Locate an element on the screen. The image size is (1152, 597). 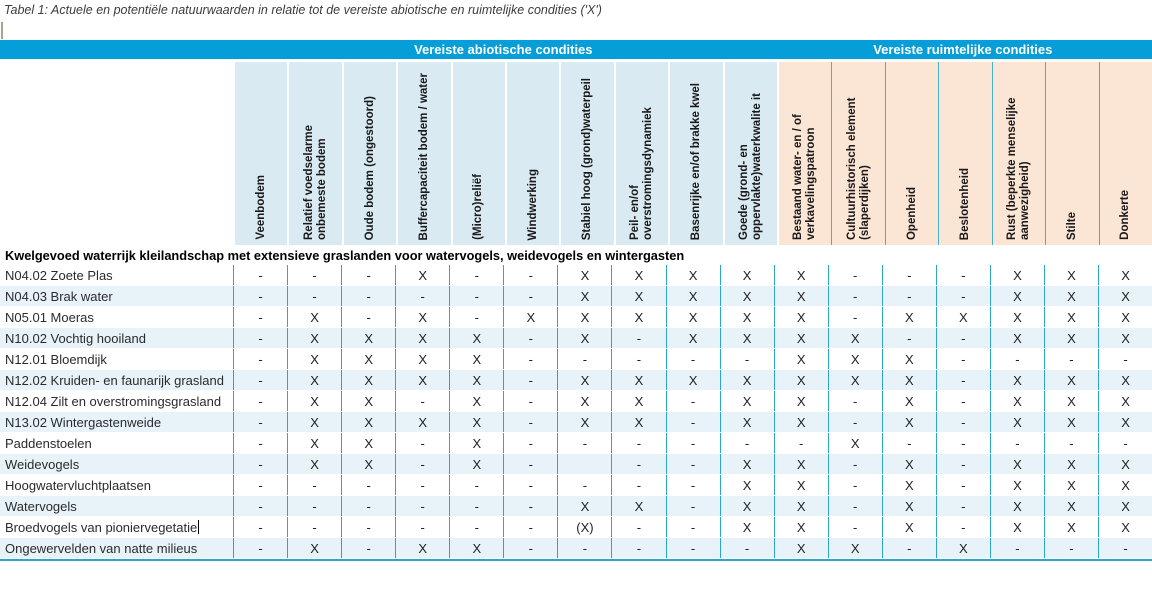
column-header-label: Oude bodem (ongestoord) is located at coordinates (369, 167).